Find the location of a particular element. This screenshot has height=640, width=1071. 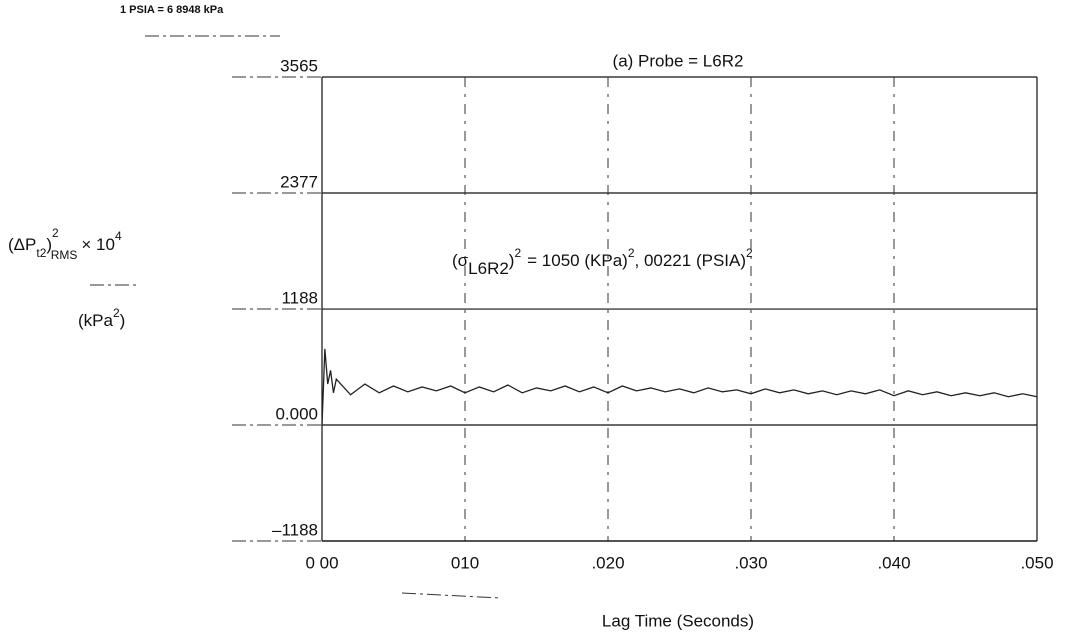

y-label-part: (ΔP is located at coordinates (22, 244).